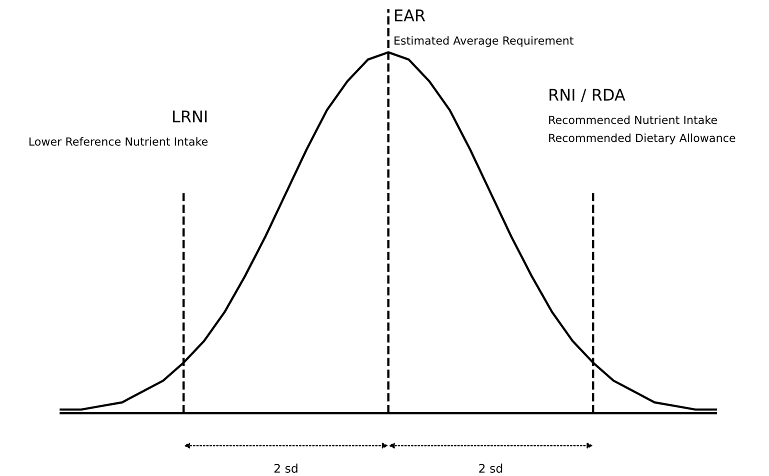  Describe the element at coordinates (642, 116) in the screenshot. I see `annotation: RNI / RDA Recommenced Nutrient Intake Recommended Dietary Allowance` at that location.